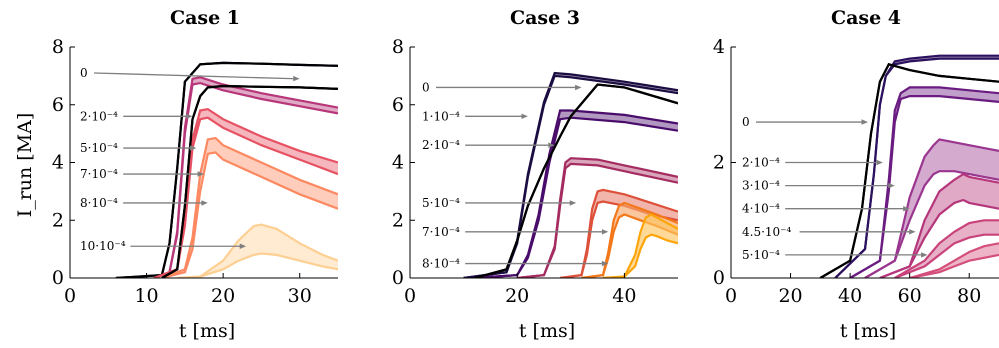 The image size is (999, 348). What do you see at coordinates (761, 209) in the screenshot?
I see `annotation-label: 4·10⁻⁴` at bounding box center [761, 209].